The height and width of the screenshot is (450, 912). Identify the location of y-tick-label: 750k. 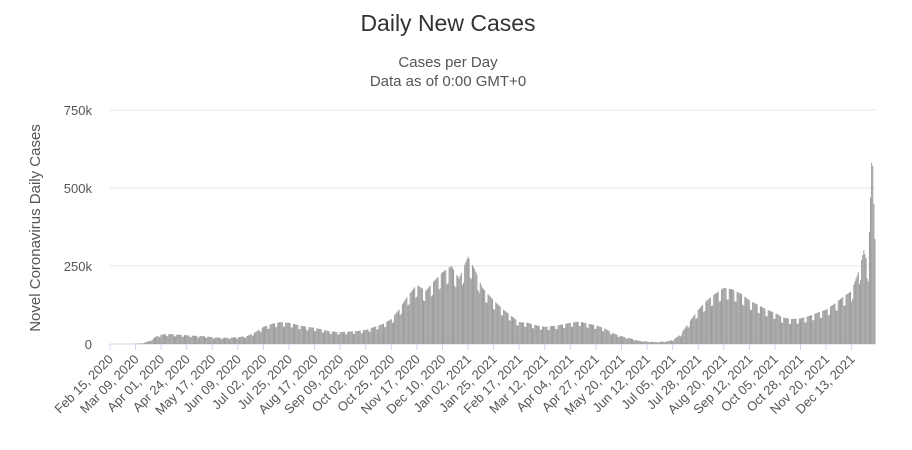
(78, 110).